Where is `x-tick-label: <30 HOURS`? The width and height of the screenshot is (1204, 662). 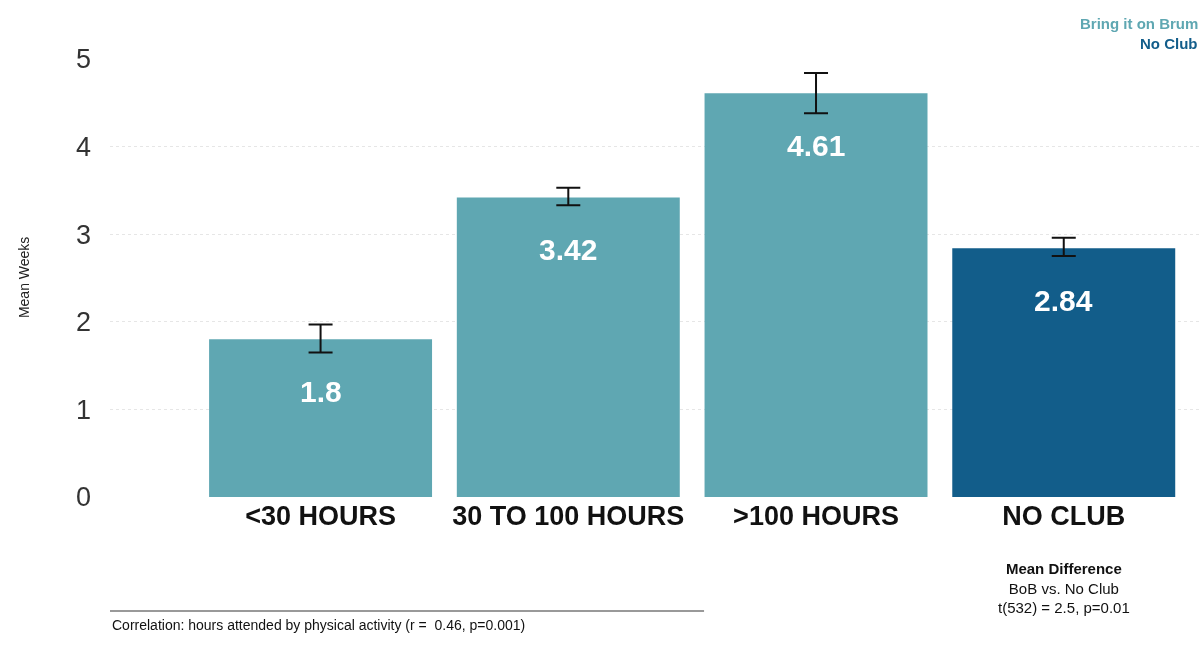
x-tick-label: <30 HOURS is located at coordinates (320, 516).